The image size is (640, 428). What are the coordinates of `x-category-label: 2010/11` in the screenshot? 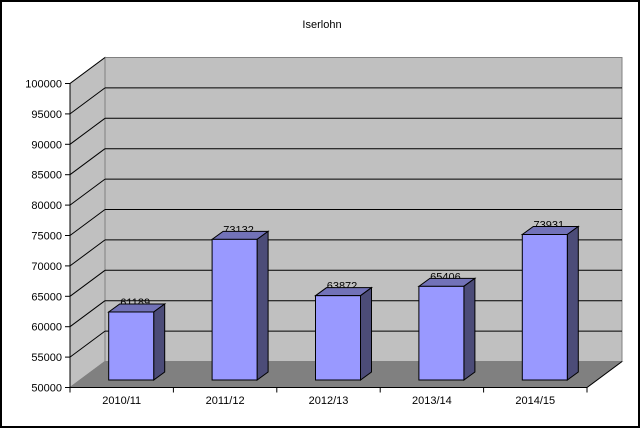 It's located at (121, 401).